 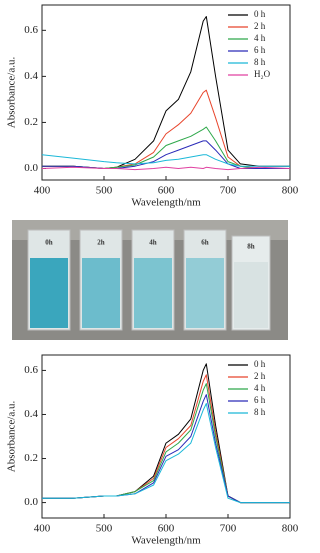 What do you see at coordinates (153, 243) in the screenshot?
I see `vial-label: 4h` at bounding box center [153, 243].